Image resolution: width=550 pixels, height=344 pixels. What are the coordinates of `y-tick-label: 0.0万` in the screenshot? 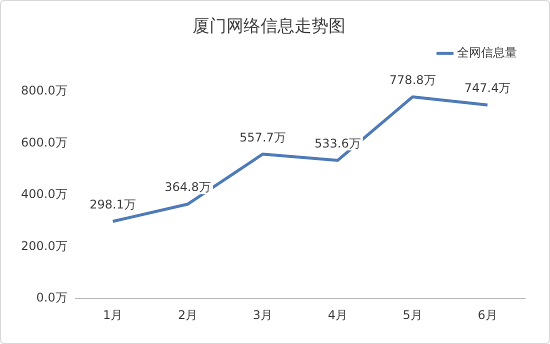 It's located at (52, 297).